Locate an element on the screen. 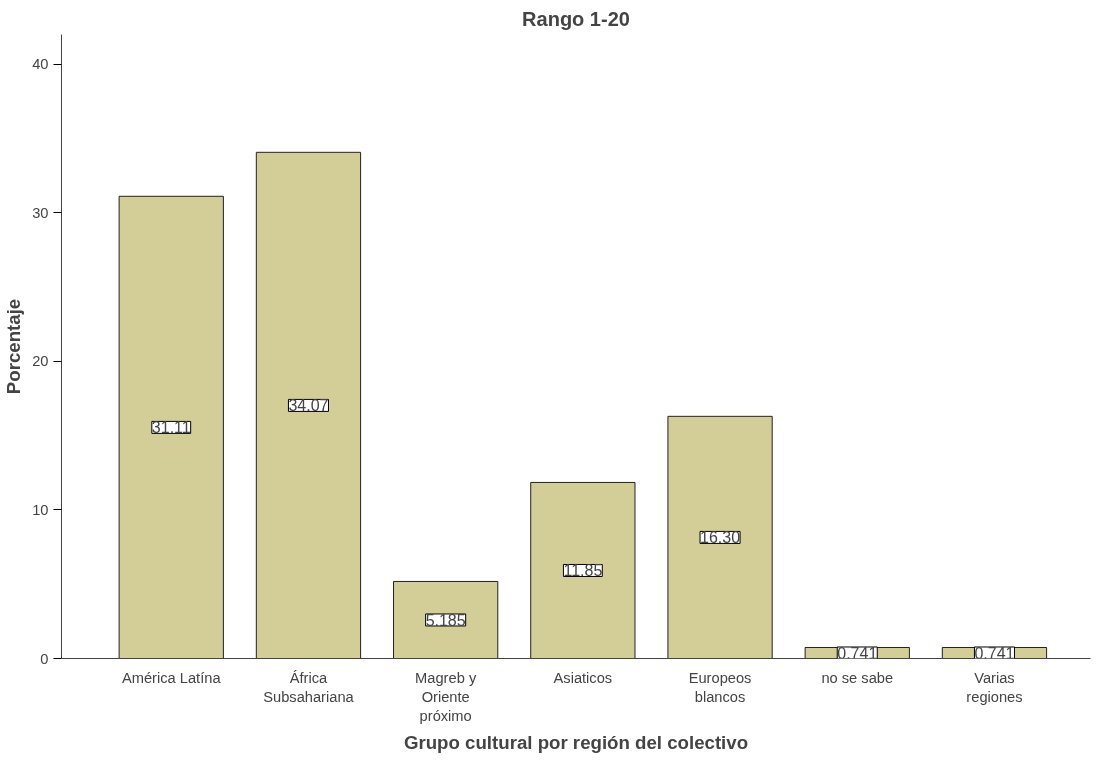 The width and height of the screenshot is (1106, 760). x-tick-label: Magreb y Oriente próximo is located at coordinates (446, 696).